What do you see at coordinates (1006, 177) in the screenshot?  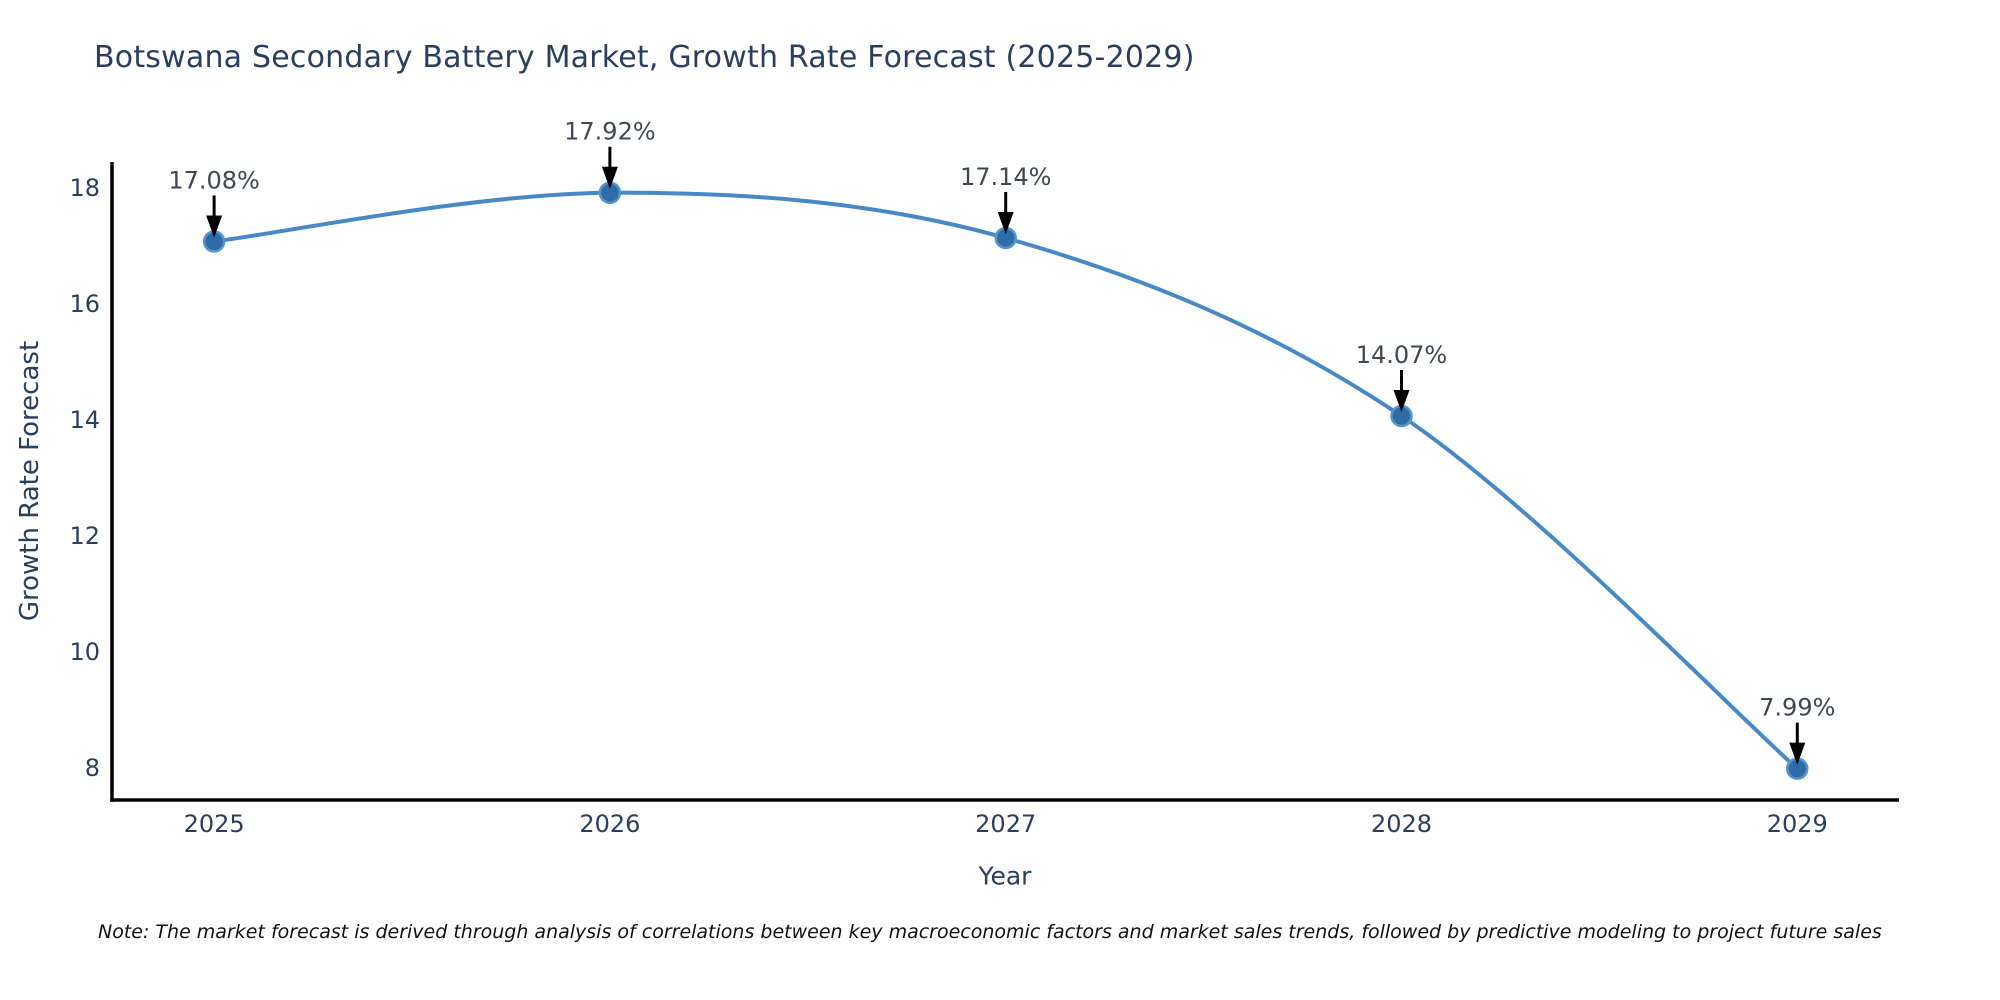 I see `annotation-label: 17.14%` at bounding box center [1006, 177].